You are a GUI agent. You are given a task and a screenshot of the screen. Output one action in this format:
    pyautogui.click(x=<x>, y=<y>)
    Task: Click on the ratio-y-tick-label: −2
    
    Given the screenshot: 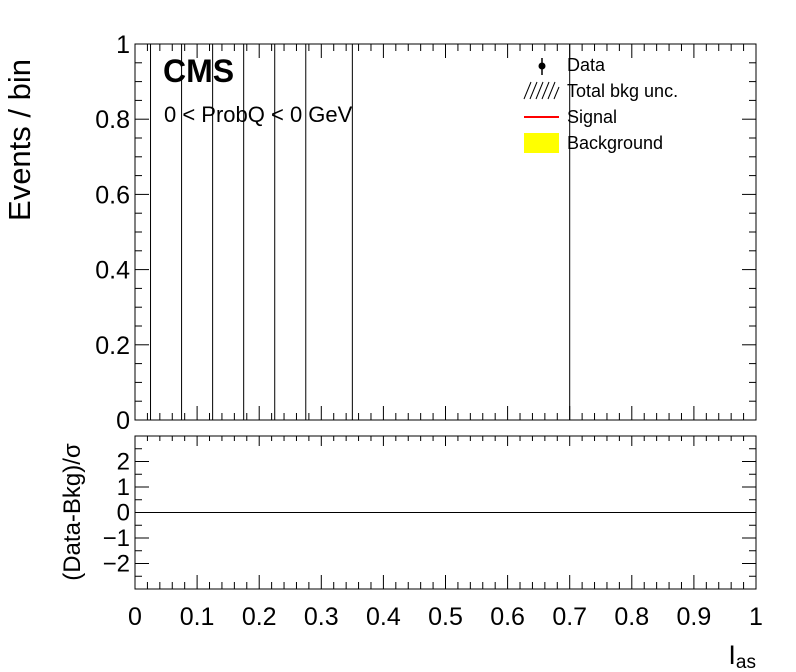 What is the action you would take?
    pyautogui.click(x=116, y=564)
    